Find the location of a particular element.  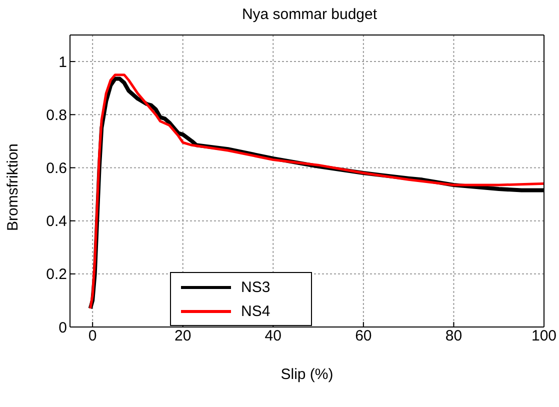

legend-label: NS4 is located at coordinates (255, 311).